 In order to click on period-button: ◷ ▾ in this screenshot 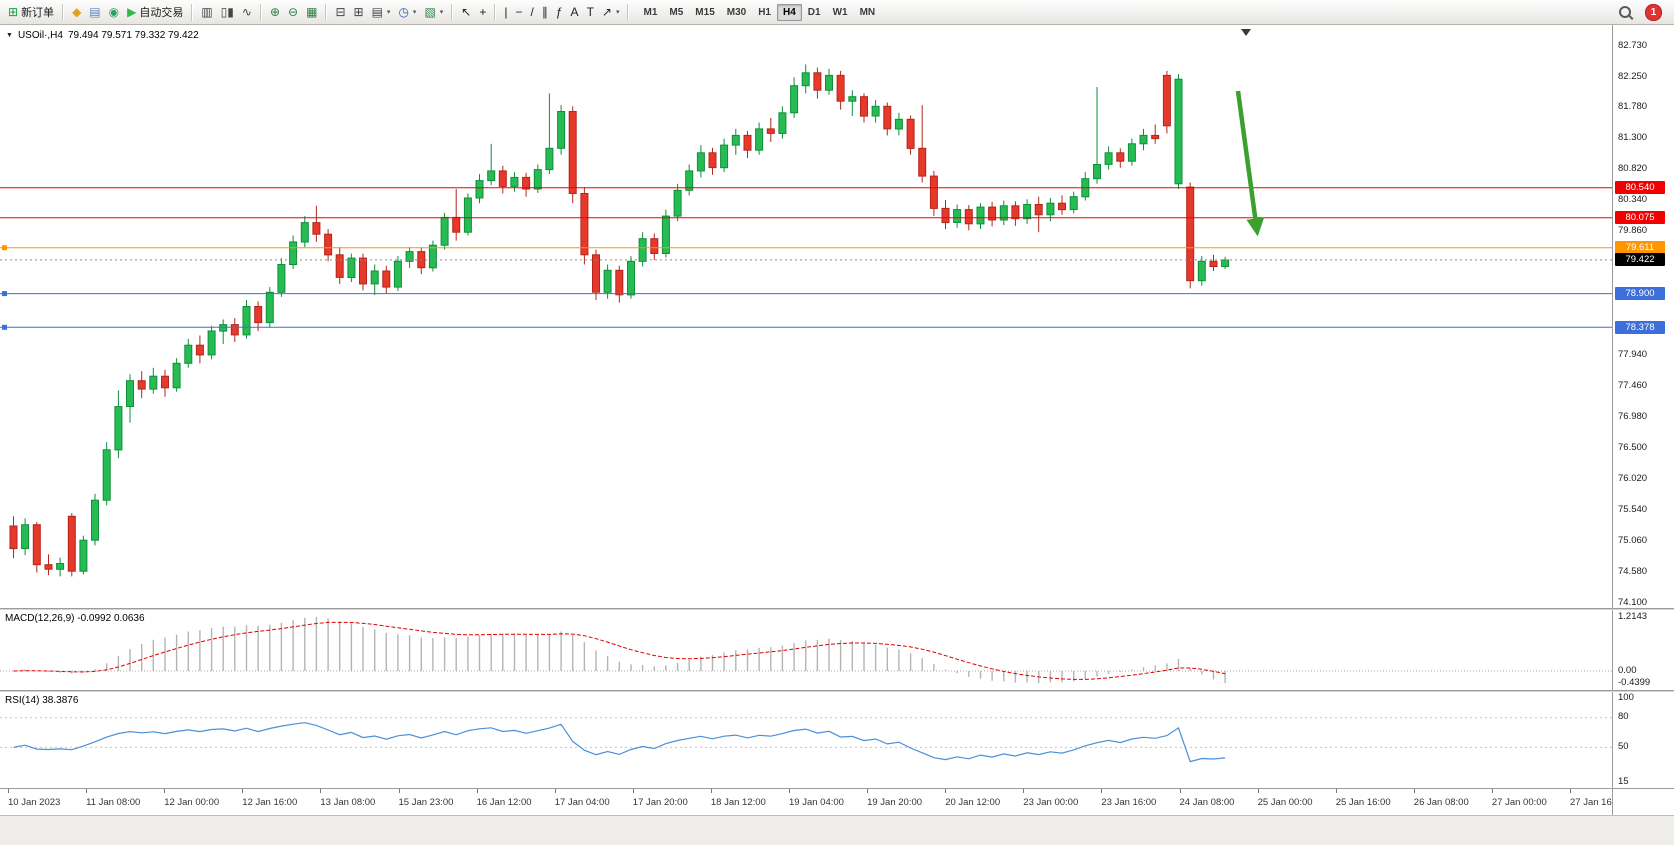, I will do `click(407, 12)`.